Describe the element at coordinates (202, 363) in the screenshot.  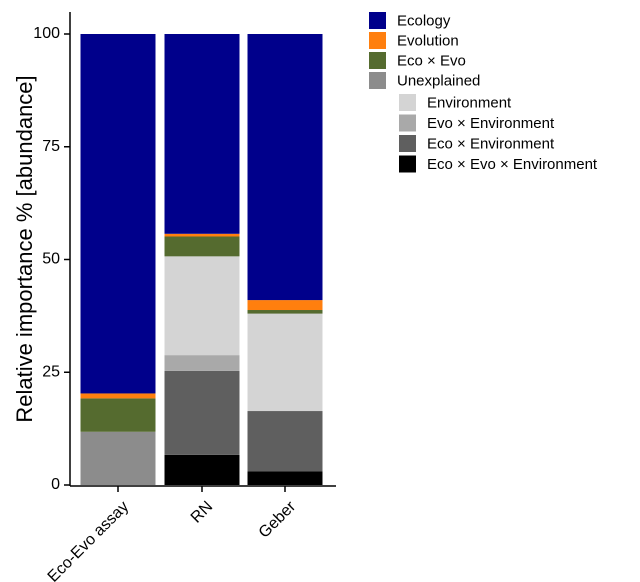
I see `bar-segment-evo-environment` at that location.